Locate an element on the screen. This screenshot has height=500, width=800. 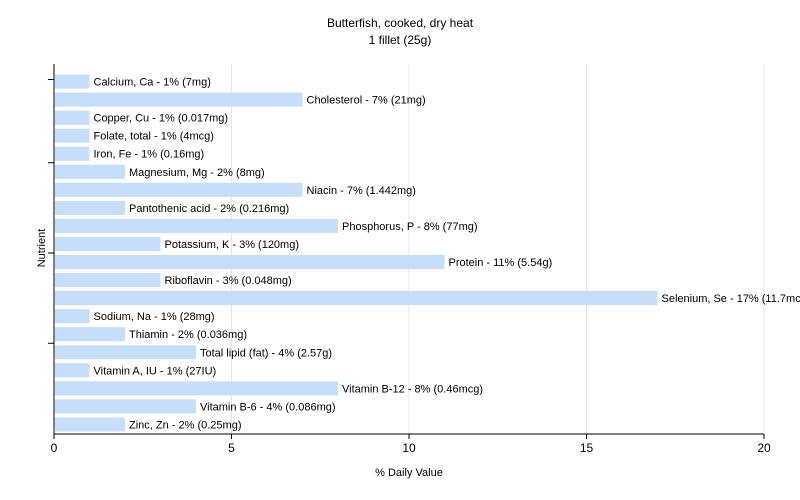
bar-label: Total lipid (fat) - 4% (2.57g) is located at coordinates (266, 353).